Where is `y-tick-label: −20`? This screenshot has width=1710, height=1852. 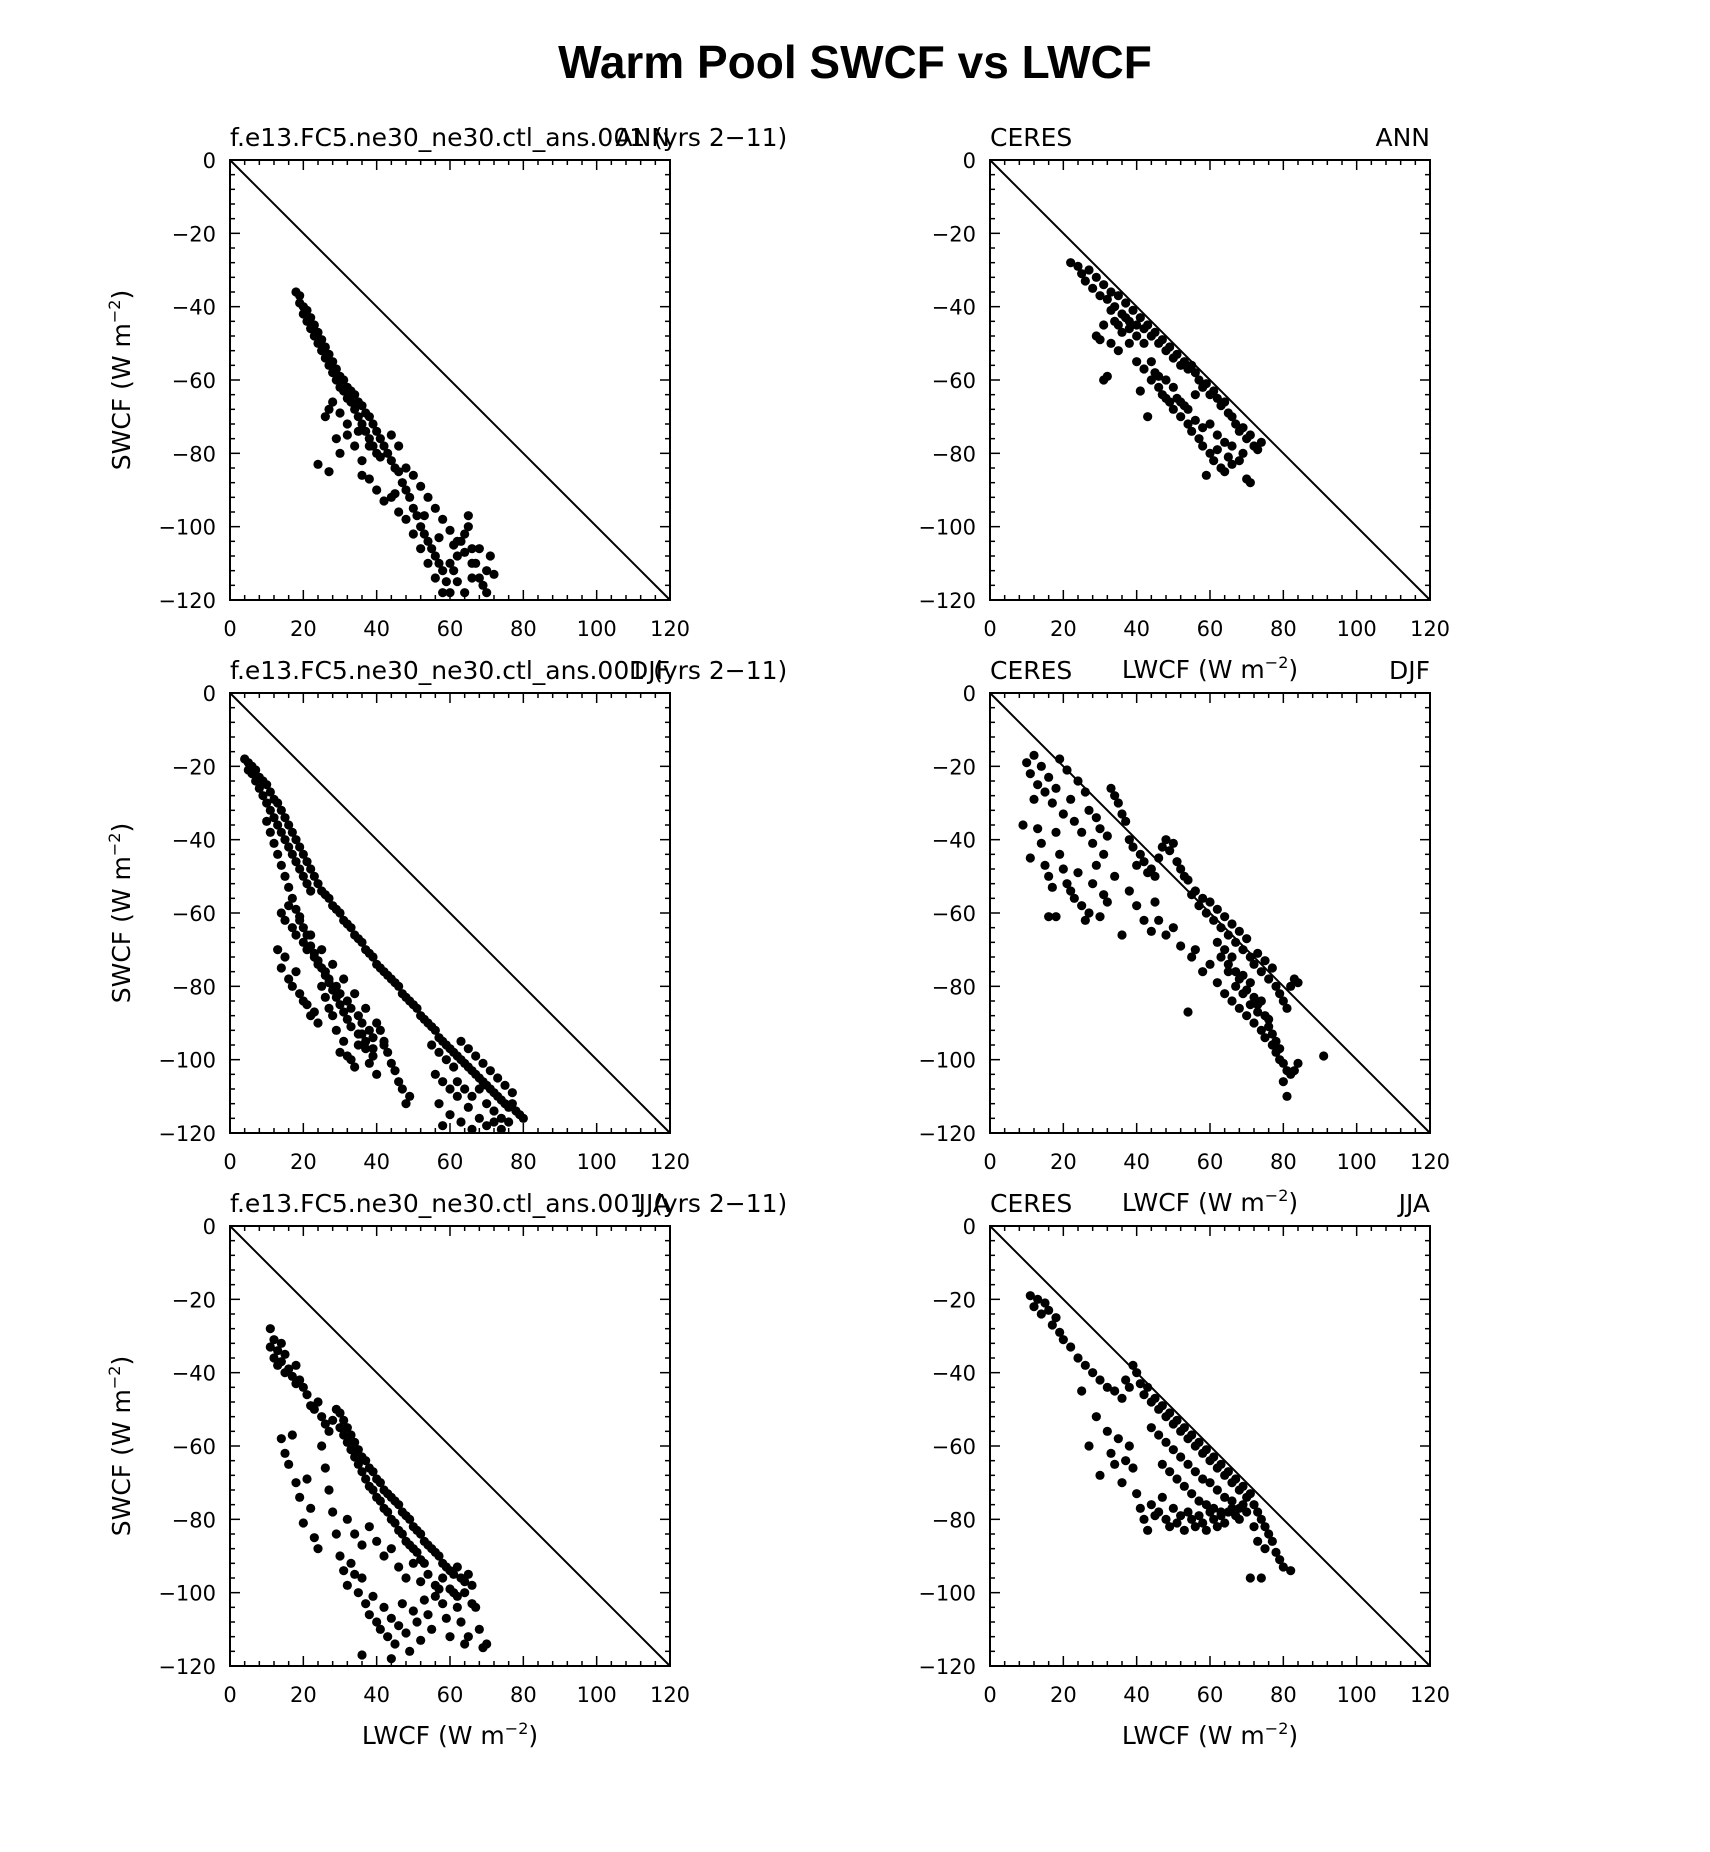
y-tick-label: −20 is located at coordinates (954, 234).